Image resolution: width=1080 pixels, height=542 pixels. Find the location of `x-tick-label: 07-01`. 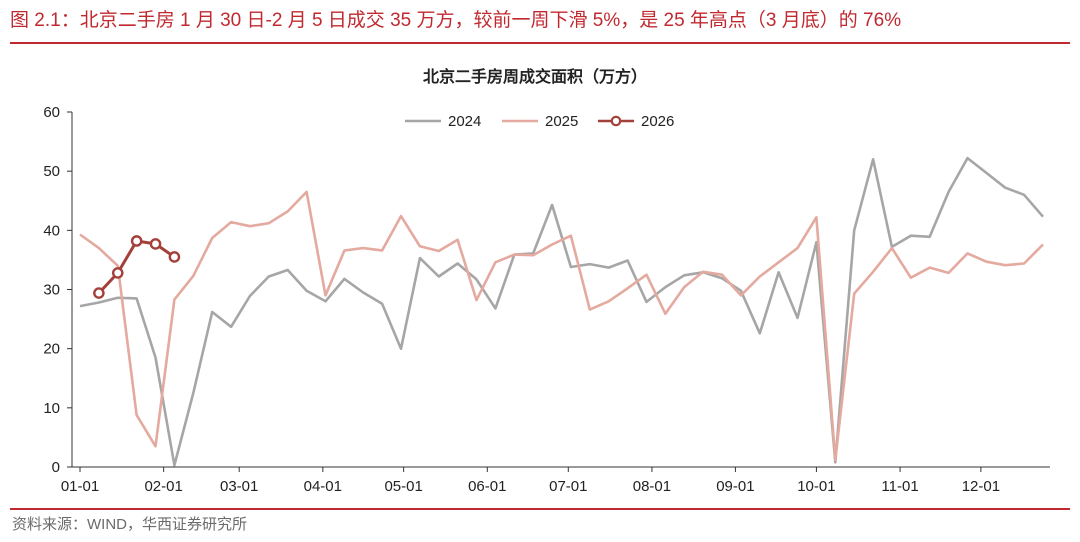

x-tick-label: 07-01 is located at coordinates (568, 486).